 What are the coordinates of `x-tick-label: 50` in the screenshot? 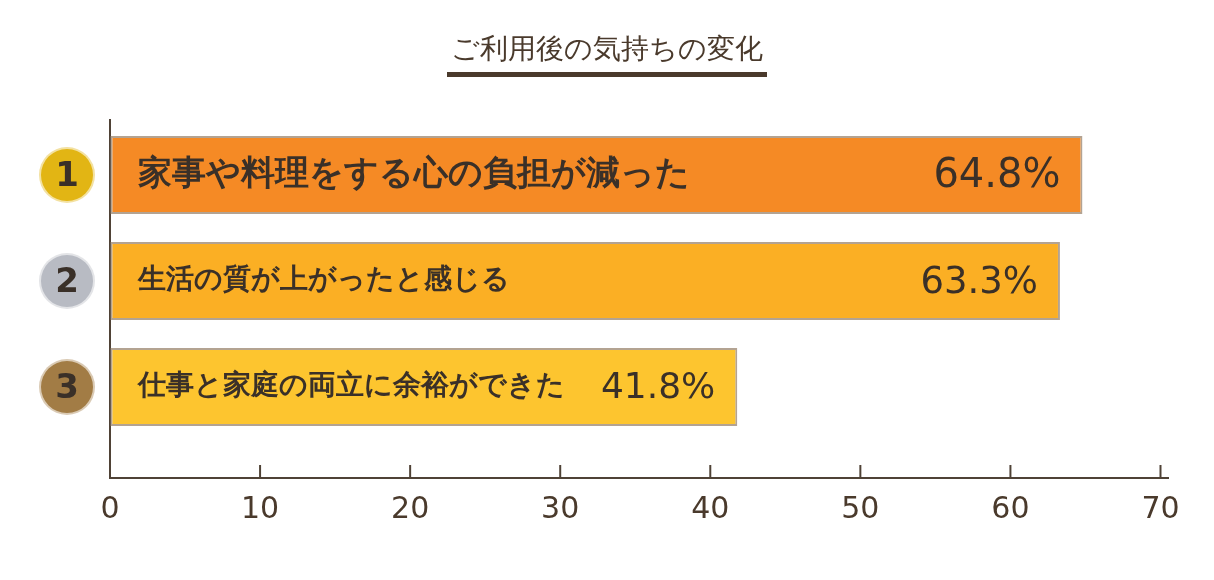 It's located at (860, 507).